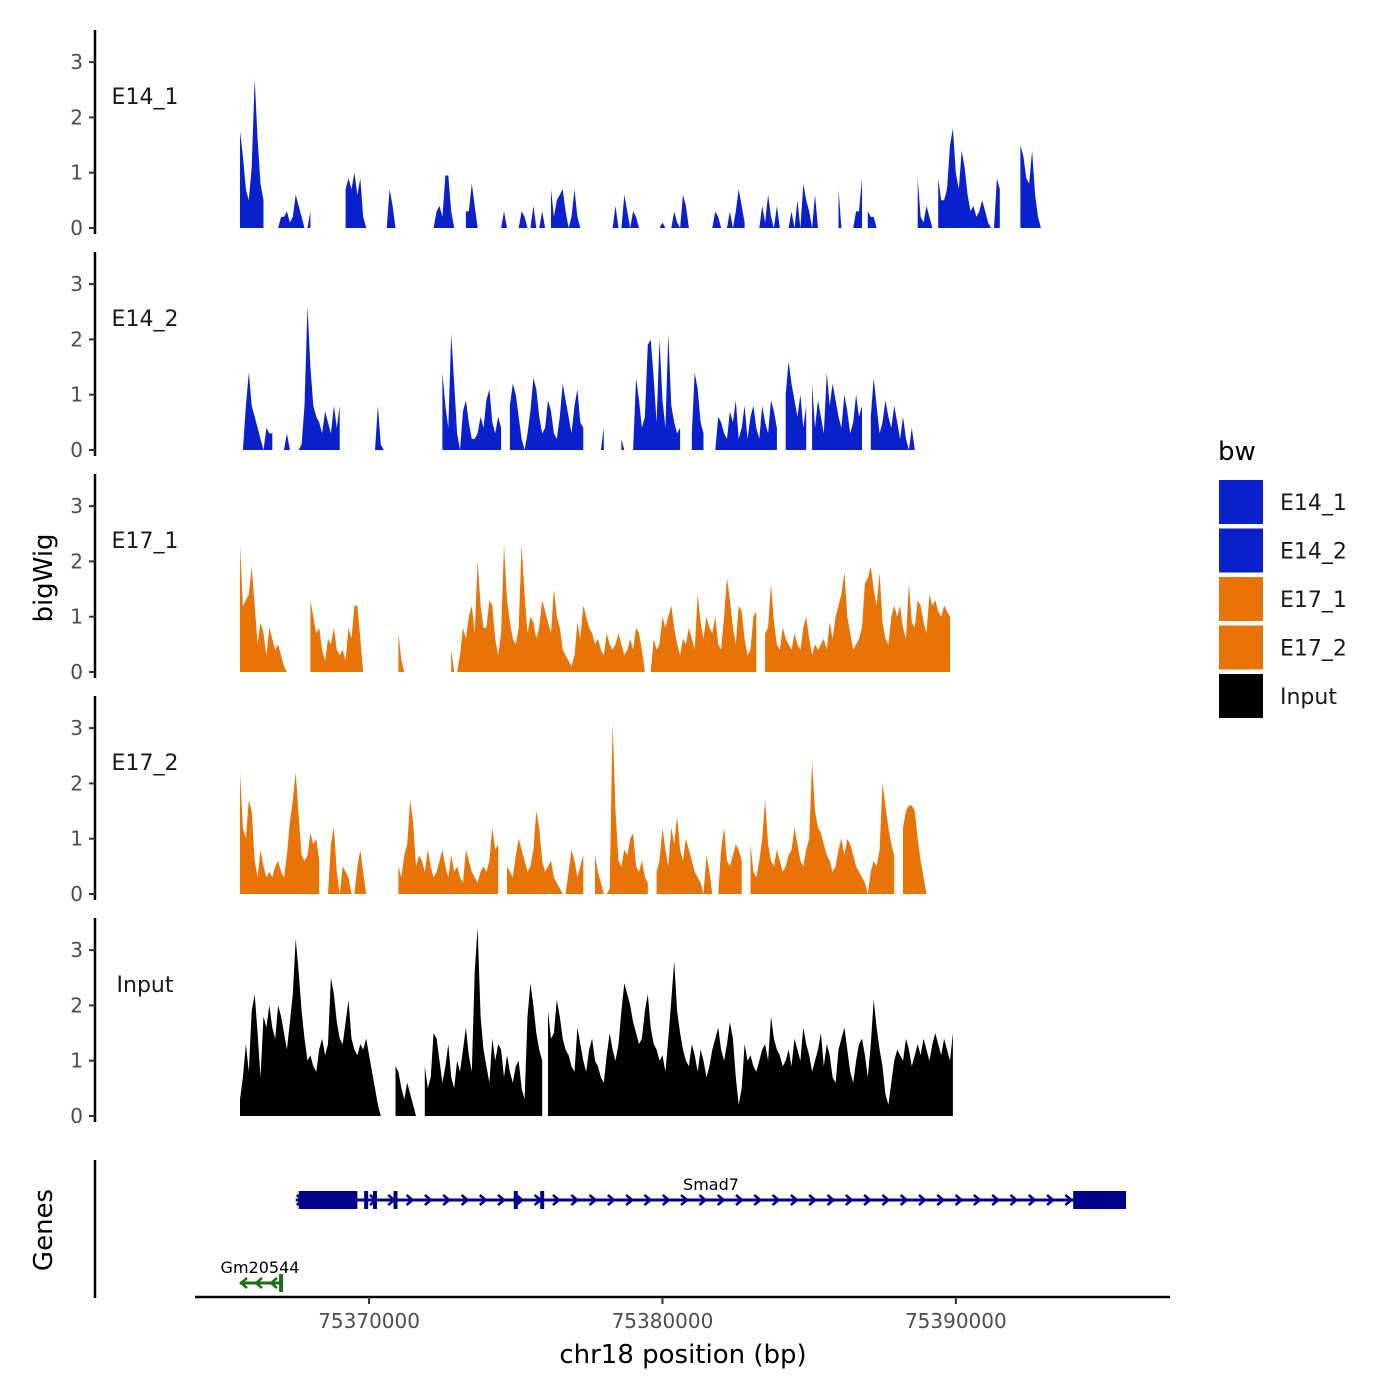 The image size is (1400, 1400). What do you see at coordinates (1313, 600) in the screenshot?
I see `legend-label: E17_1` at bounding box center [1313, 600].